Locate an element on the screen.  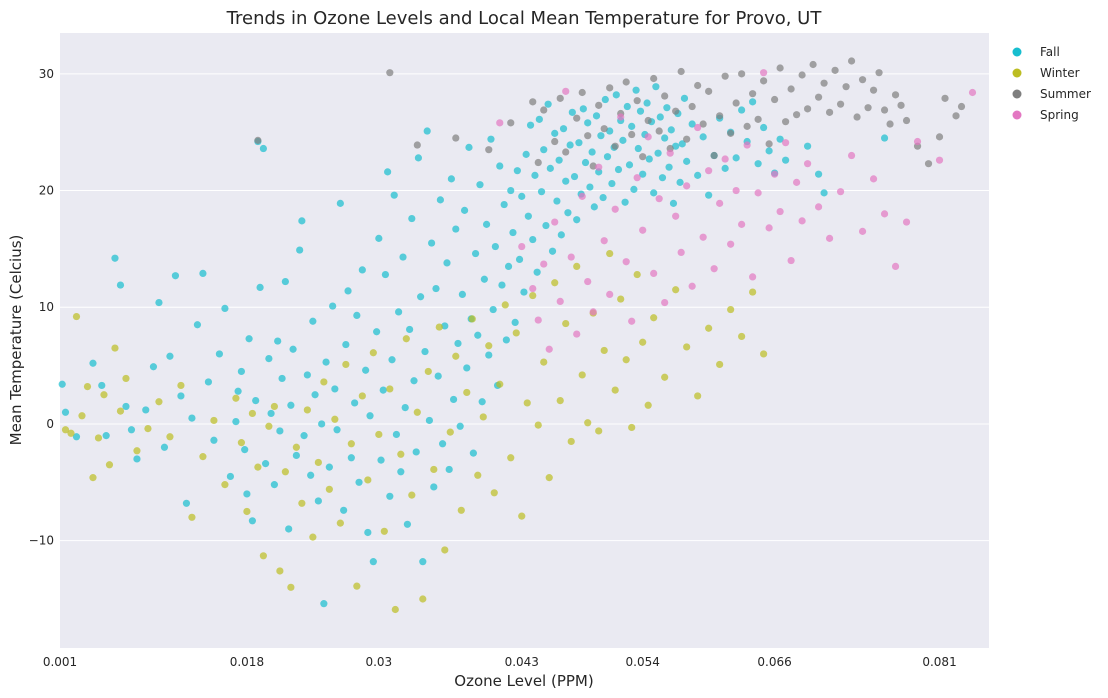
y-tick-labels: −10 0 10 20 30 is located at coordinates (41, 307).